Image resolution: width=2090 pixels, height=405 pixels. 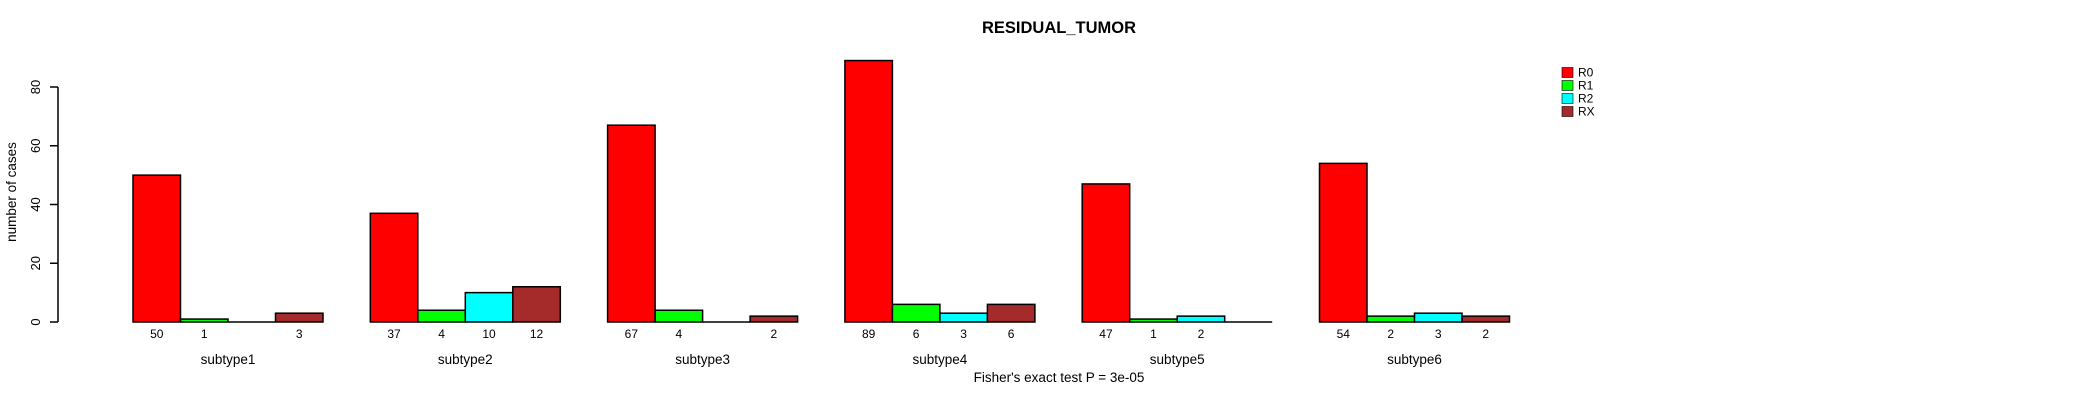 What do you see at coordinates (1586, 73) in the screenshot?
I see `legend-label-R0: R0` at bounding box center [1586, 73].